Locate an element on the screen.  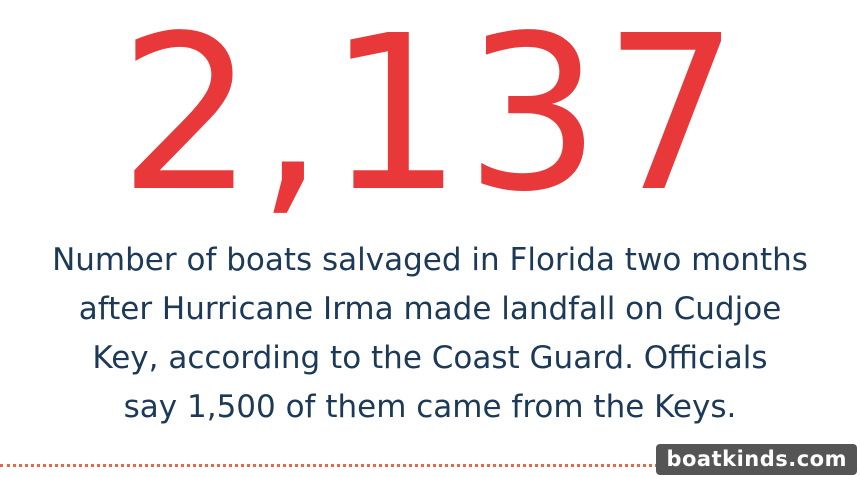
watermark-badge: boatkinds.com is located at coordinates (756, 459).